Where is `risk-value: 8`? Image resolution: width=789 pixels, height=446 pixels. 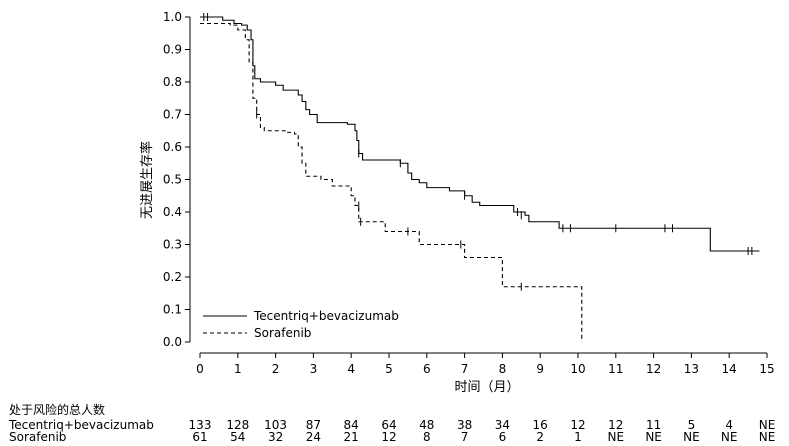
risk-value: 8 is located at coordinates (427, 437).